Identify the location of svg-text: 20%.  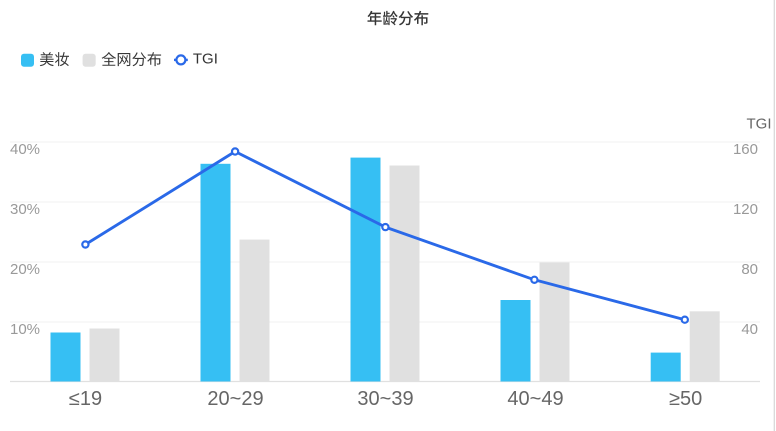
(25, 269).